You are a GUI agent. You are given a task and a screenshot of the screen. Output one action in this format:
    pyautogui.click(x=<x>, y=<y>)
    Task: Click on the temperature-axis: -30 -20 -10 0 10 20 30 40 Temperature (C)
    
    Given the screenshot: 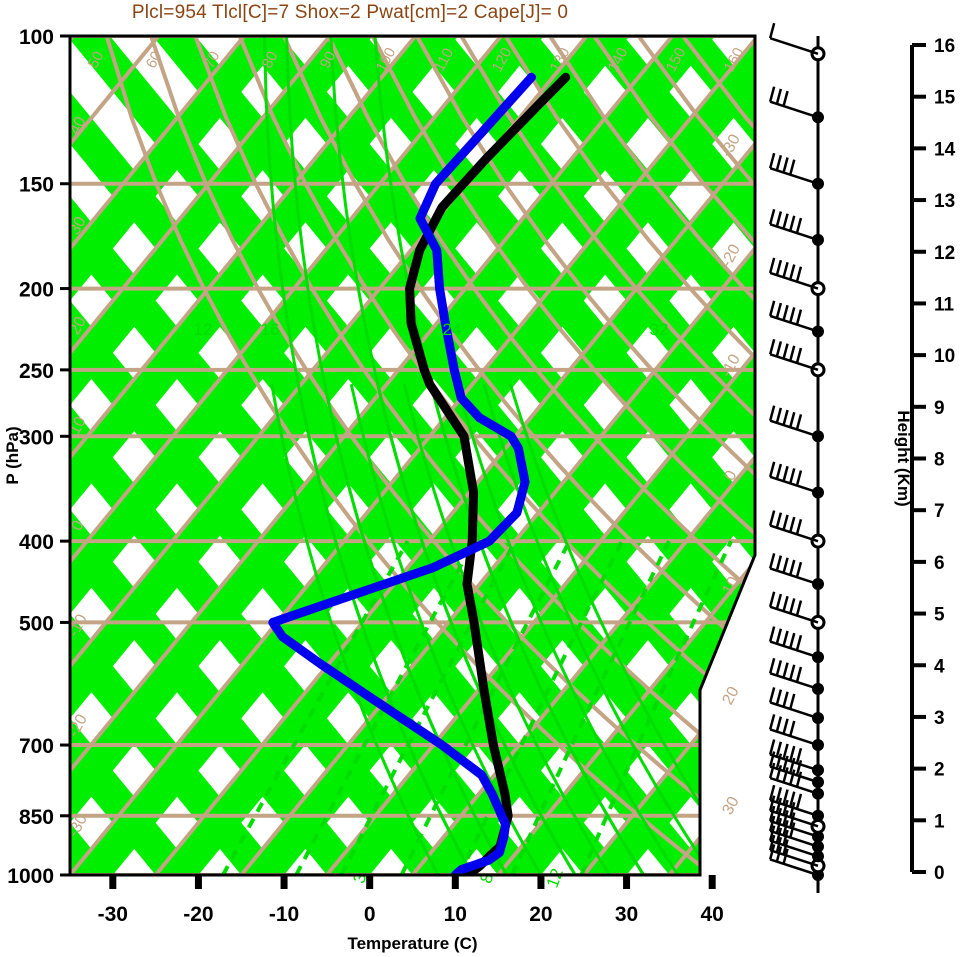 What is the action you would take?
    pyautogui.click(x=411, y=914)
    